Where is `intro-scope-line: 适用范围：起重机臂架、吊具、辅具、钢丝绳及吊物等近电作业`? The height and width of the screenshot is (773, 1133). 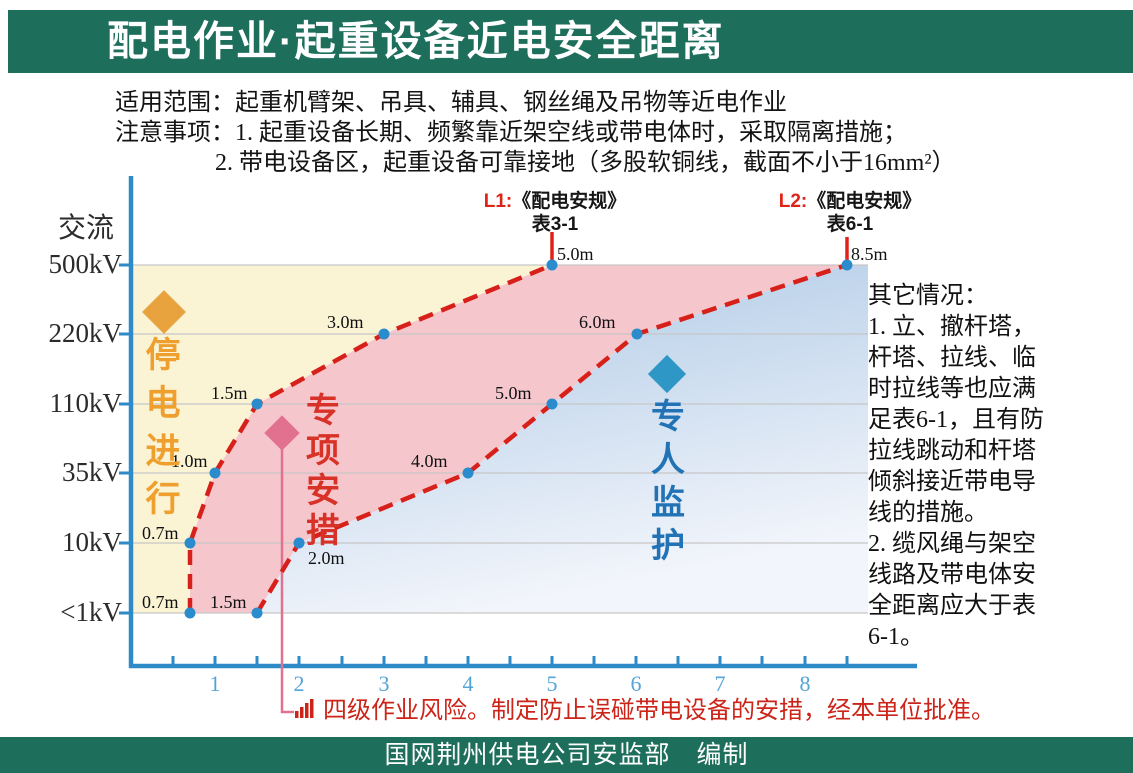
intro-scope-line: 适用范围：起重机臂架、吊具、辅具、钢丝绳及吊物等近电作业 is located at coordinates (451, 103).